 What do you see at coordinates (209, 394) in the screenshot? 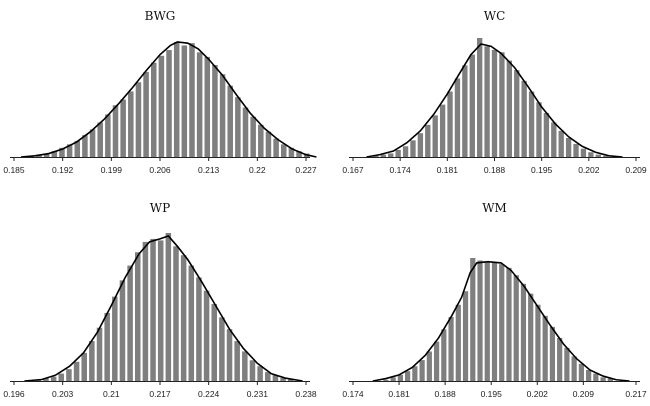
I see `x-tick-label: 0.224` at bounding box center [209, 394].